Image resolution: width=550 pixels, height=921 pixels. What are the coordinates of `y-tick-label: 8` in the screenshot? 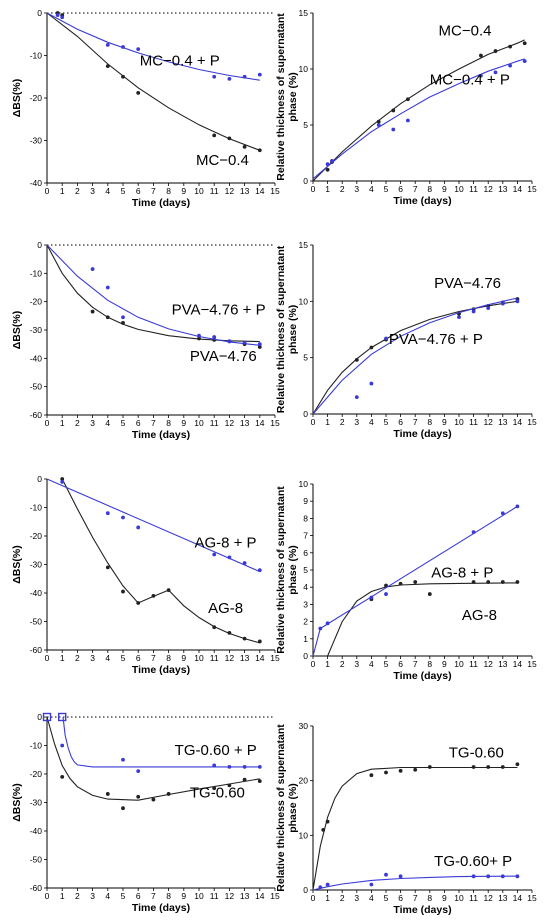 It's located at (305, 518).